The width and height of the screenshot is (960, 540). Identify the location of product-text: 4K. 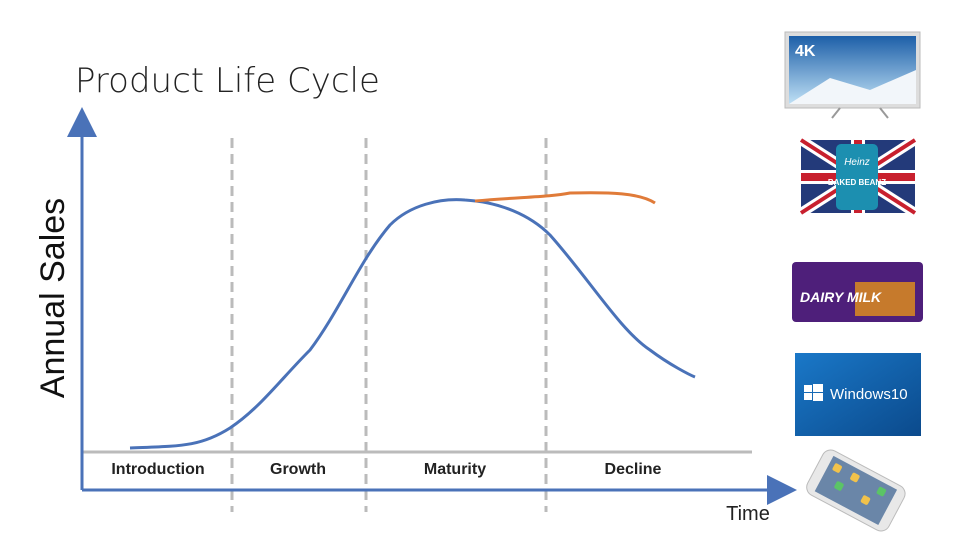
(805, 51).